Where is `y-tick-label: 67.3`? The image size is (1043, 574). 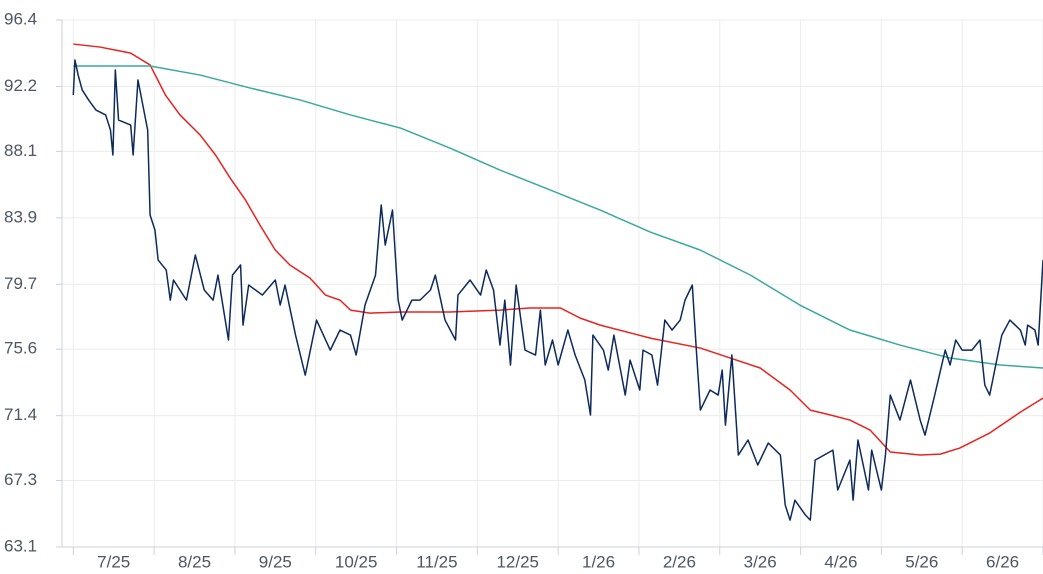 y-tick-label: 67.3 is located at coordinates (20, 479).